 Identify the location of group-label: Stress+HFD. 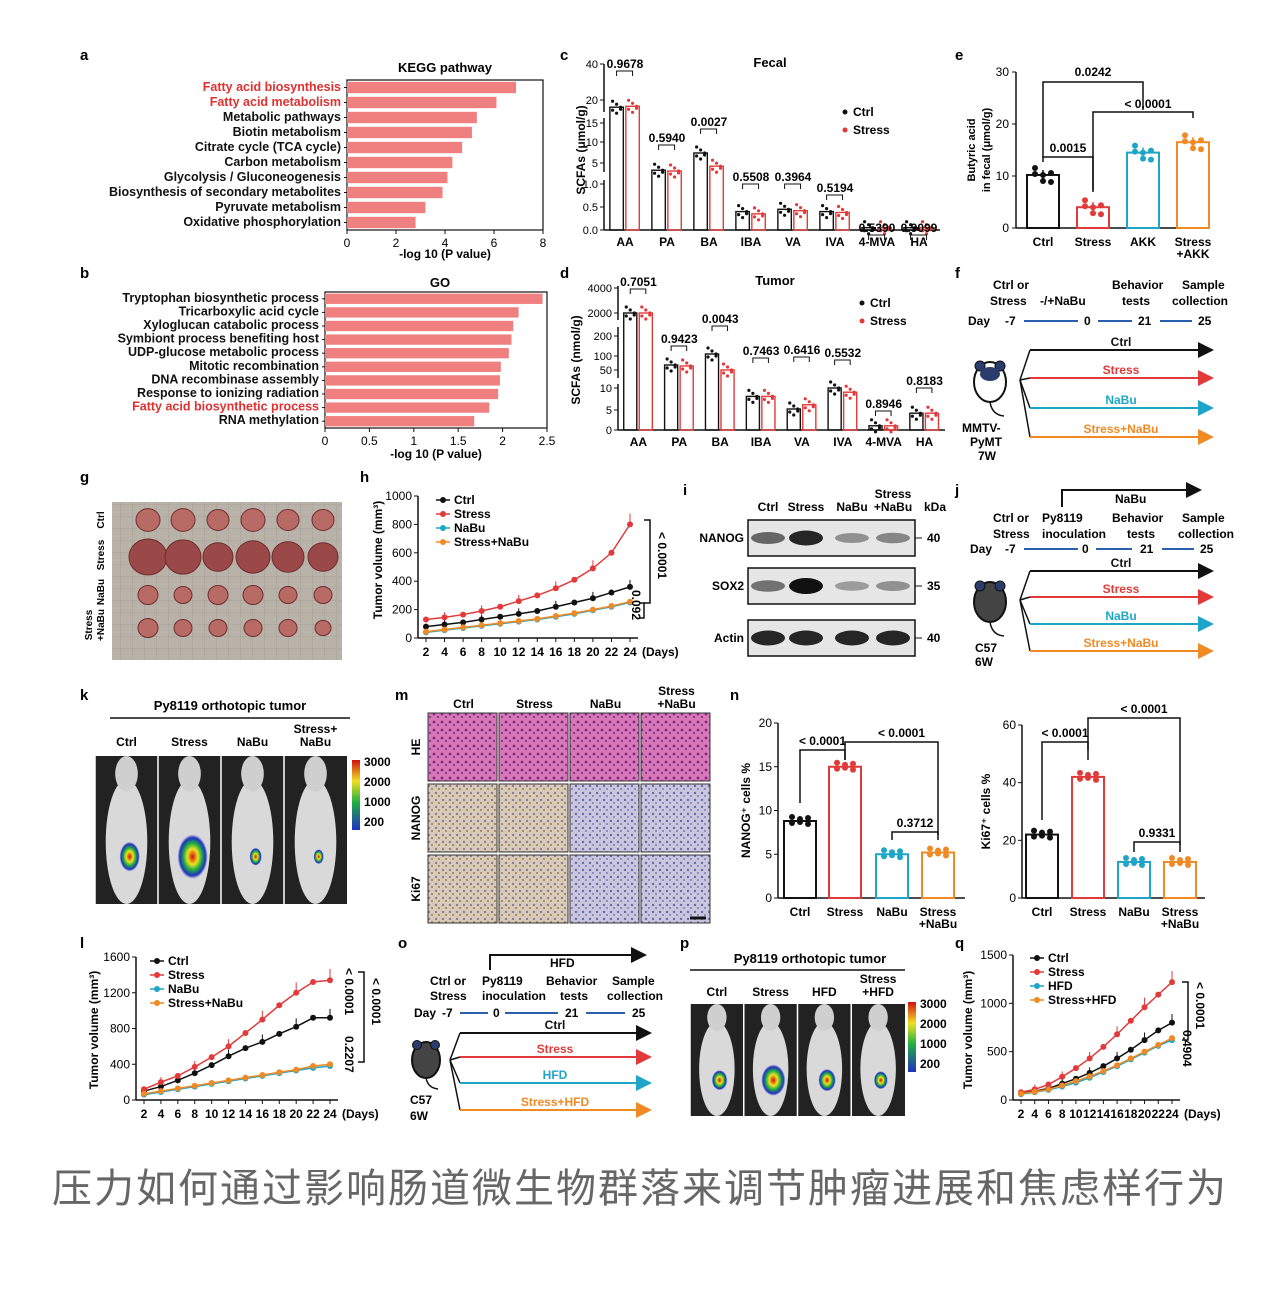
(555, 1102).